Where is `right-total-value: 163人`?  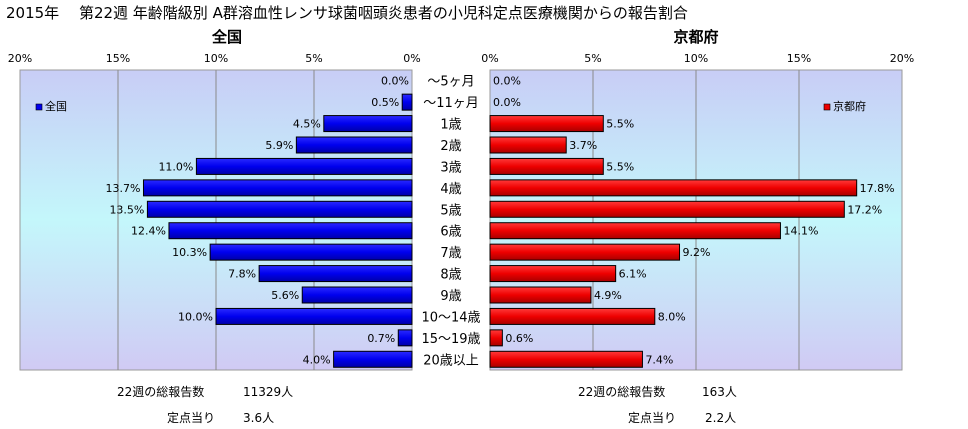
right-total-value: 163人 is located at coordinates (719, 392).